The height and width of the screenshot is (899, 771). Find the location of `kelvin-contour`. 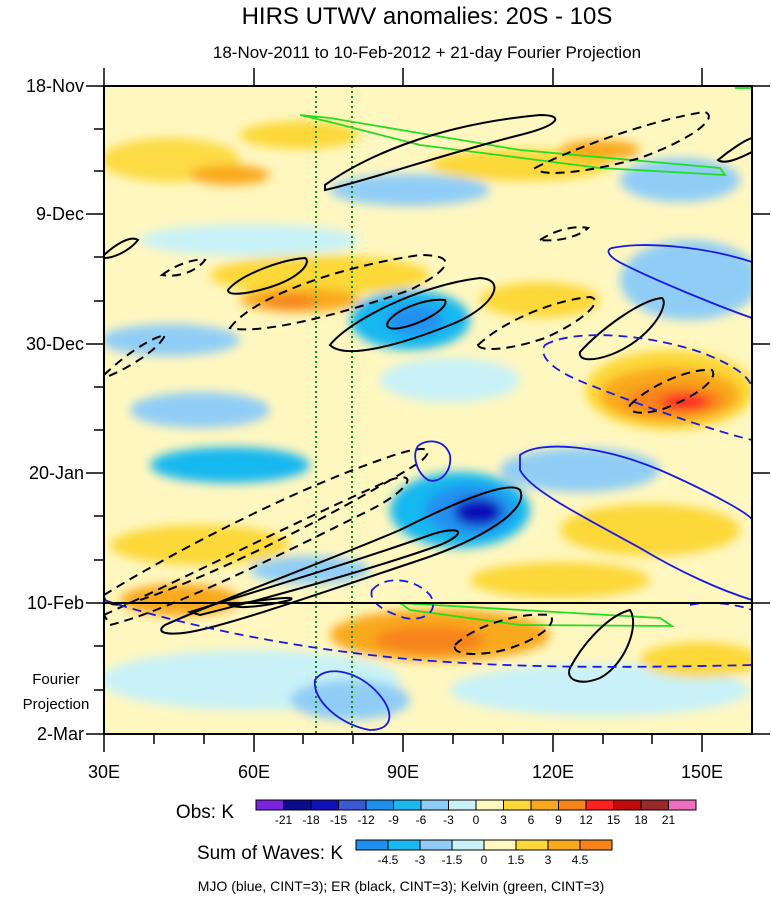

kelvin-contour is located at coordinates (513, 145).